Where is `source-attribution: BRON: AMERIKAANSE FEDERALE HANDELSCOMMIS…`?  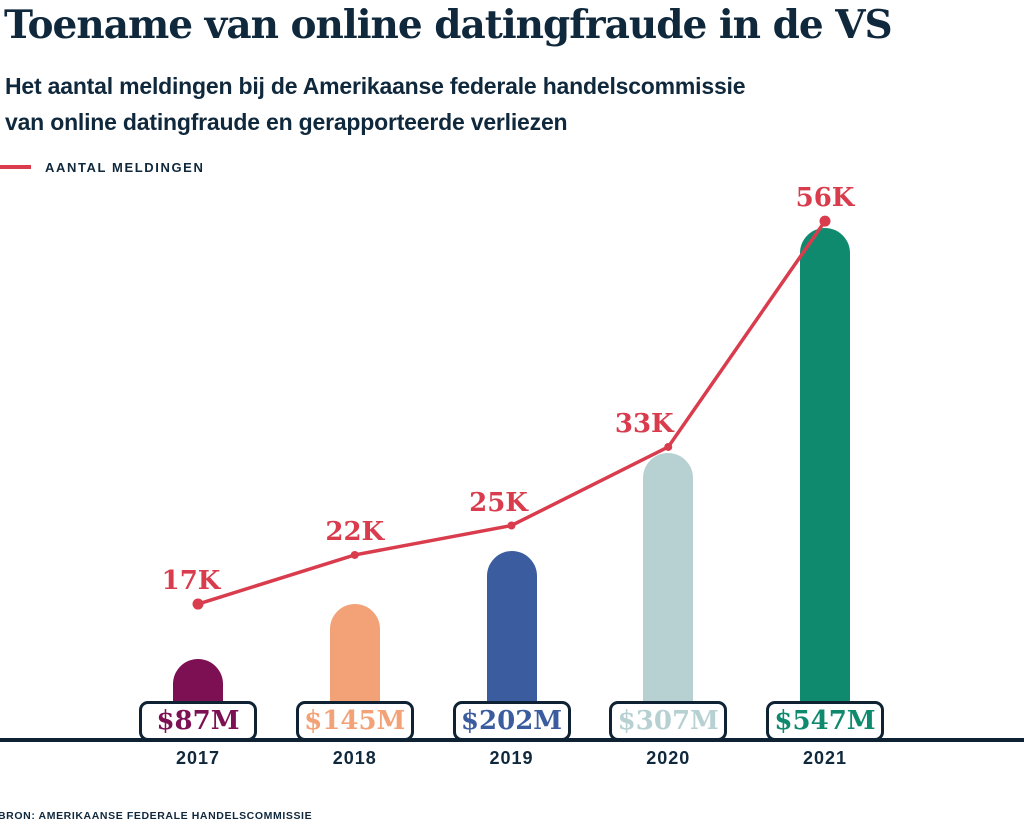 source-attribution: BRON: AMERIKAANSE FEDERALE HANDELSCOMMIS… is located at coordinates (156, 816).